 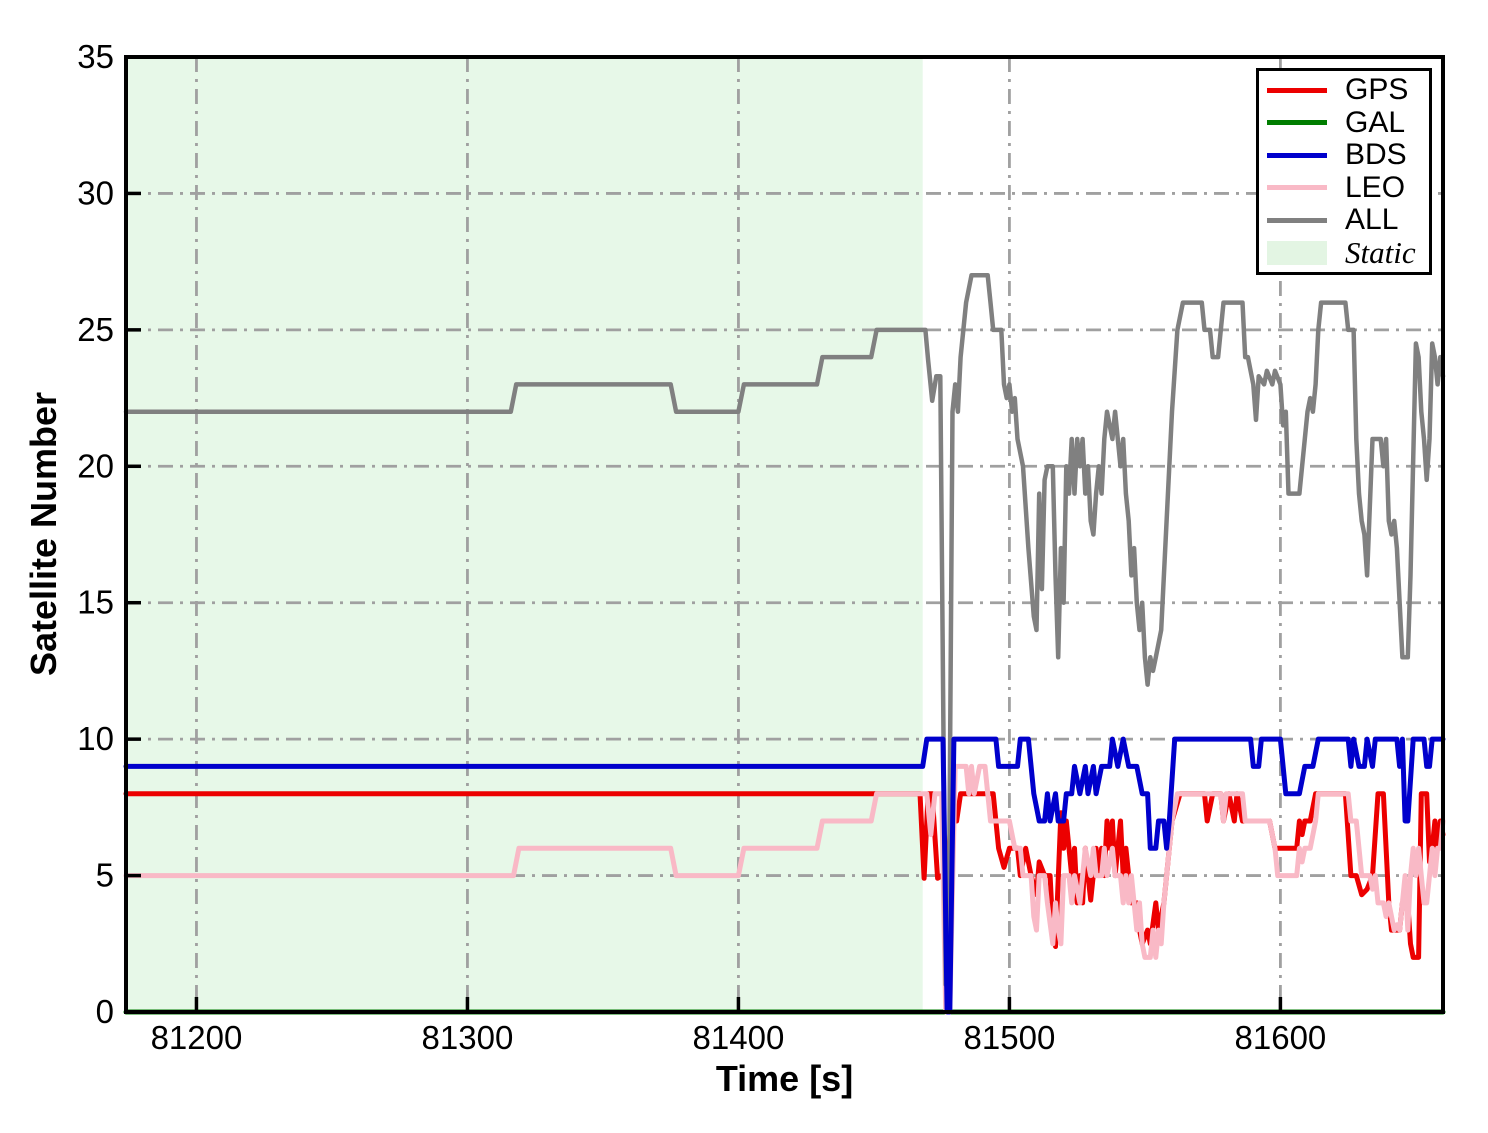 I want to click on y-tick-label-10: 10, so click(x=95, y=738).